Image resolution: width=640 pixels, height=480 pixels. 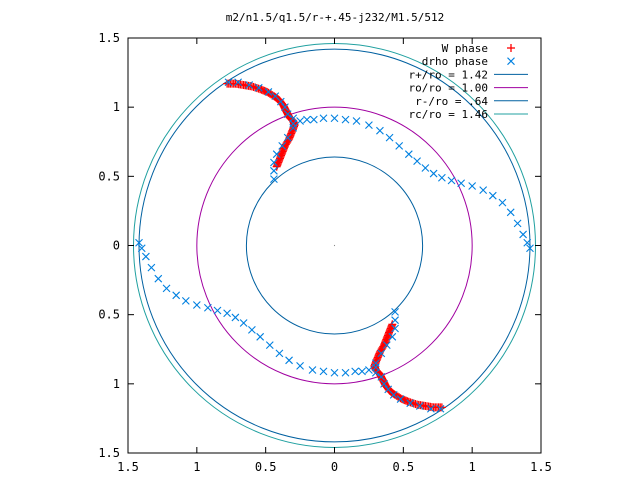 What do you see at coordinates (448, 114) in the screenshot?
I see `legend-label: rc/ro = 1.46` at bounding box center [448, 114].